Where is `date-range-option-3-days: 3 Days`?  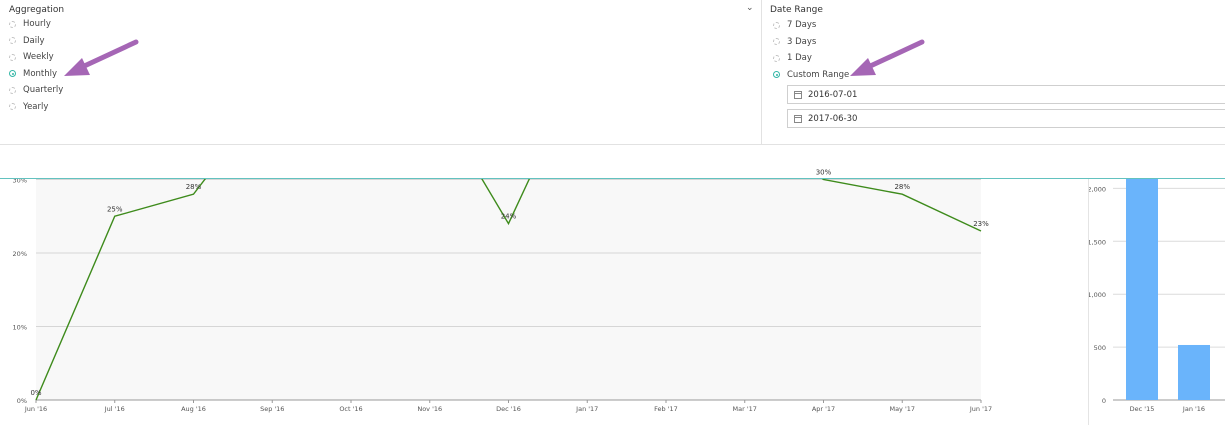
date-range-option-3-days: 3 Days is located at coordinates (811, 42).